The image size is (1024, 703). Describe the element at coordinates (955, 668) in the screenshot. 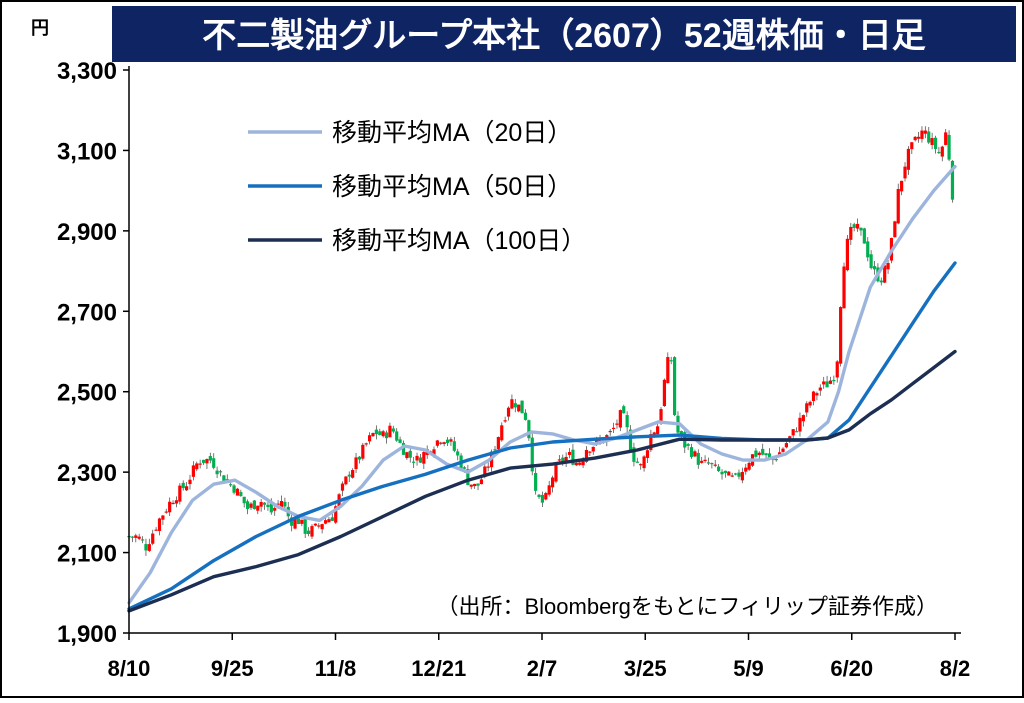

I see `x-tick-label: 8/2` at that location.